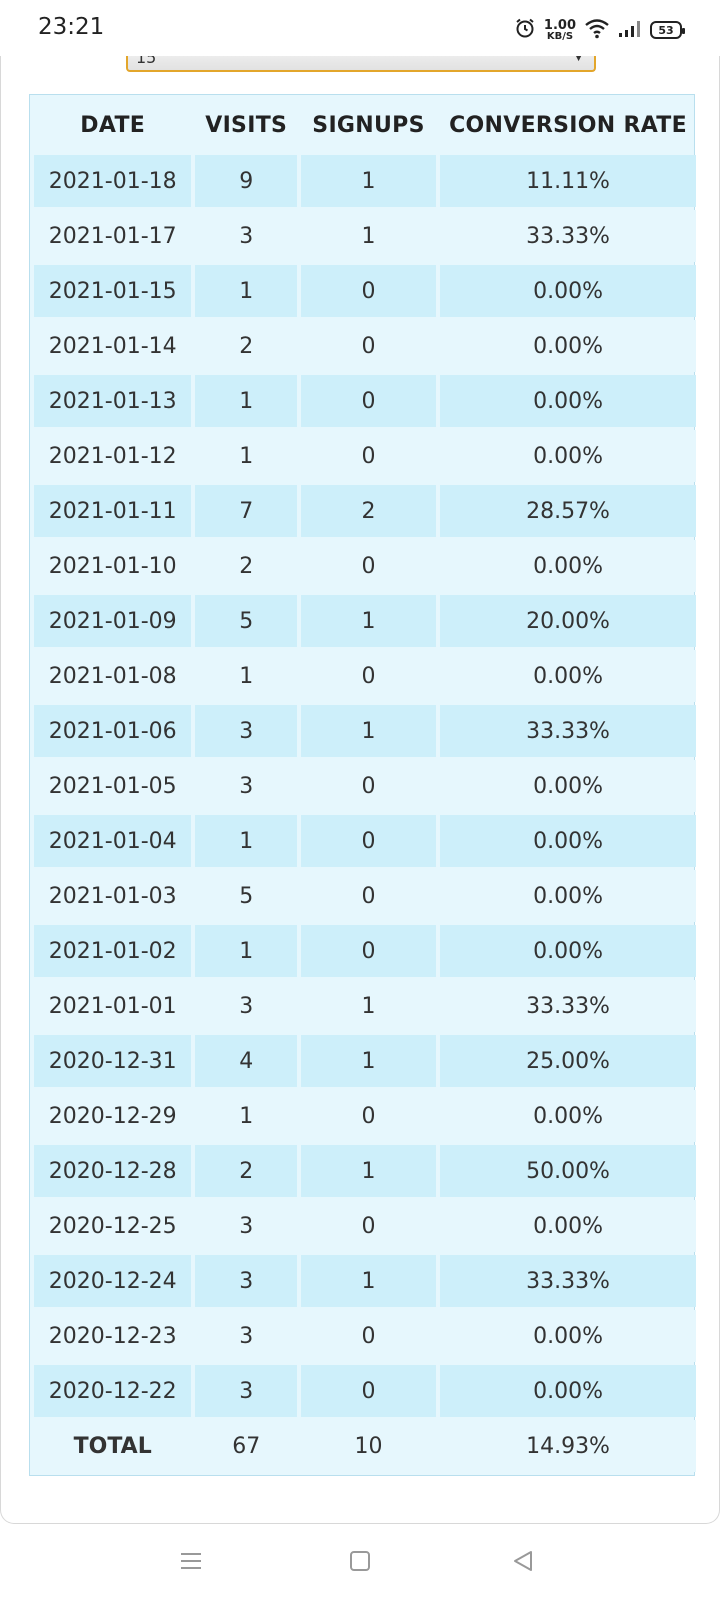 The width and height of the screenshot is (720, 1600). What do you see at coordinates (360, 28) in the screenshot?
I see `status-bar: 23:21 1.00 KB/S 53` at bounding box center [360, 28].